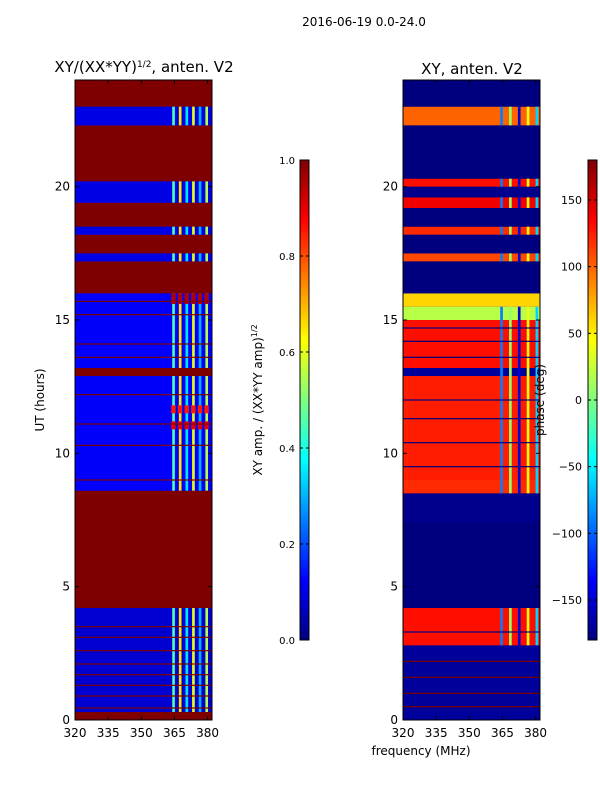 The height and width of the screenshot is (804, 600). What do you see at coordinates (257, 399) in the screenshot?
I see `amp-colorbar-label: XY amp. / (XX*YY amp)1/2` at bounding box center [257, 399].